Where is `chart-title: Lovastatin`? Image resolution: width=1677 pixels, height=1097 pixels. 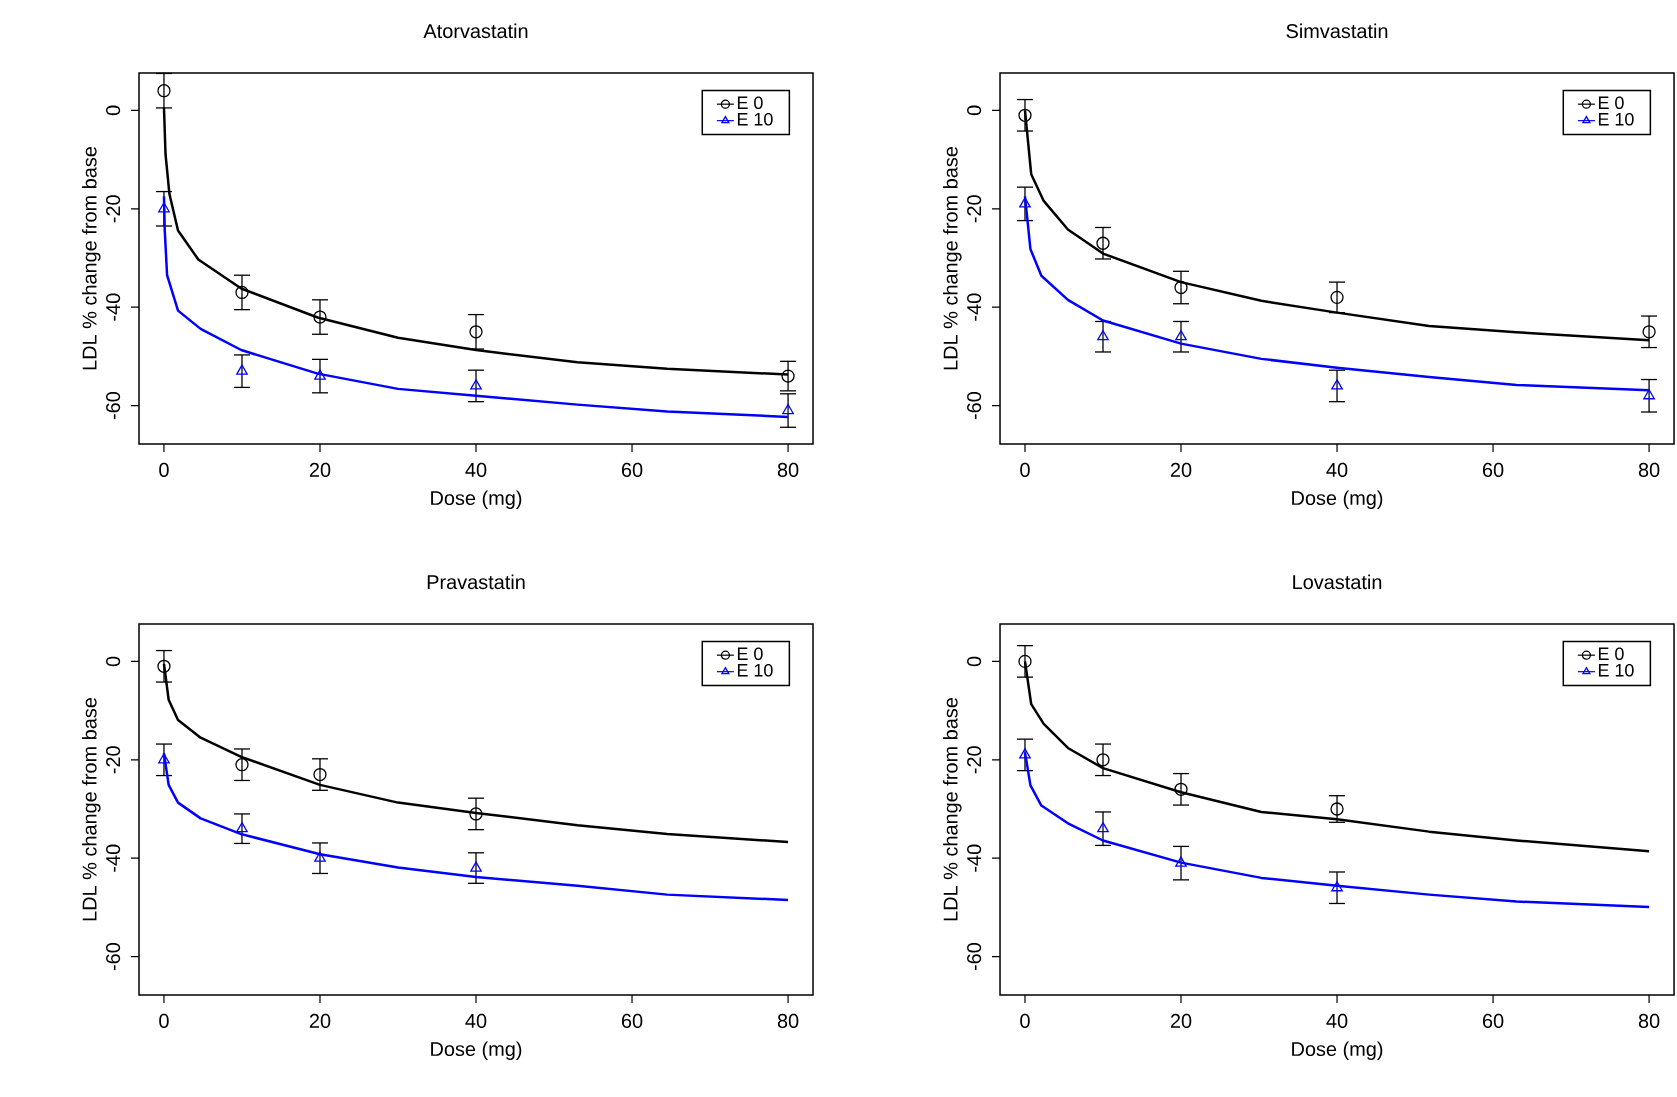 chart-title: Lovastatin is located at coordinates (1337, 582).